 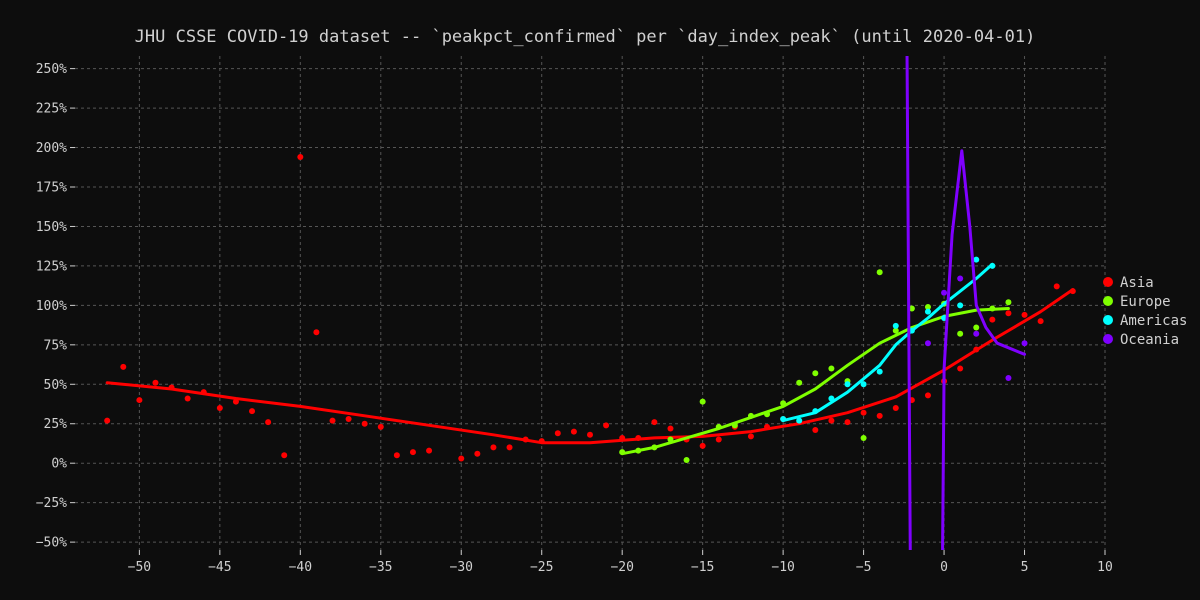 What do you see at coordinates (1149, 340) in the screenshot?
I see `legend-label-oceania: Oceania` at bounding box center [1149, 340].